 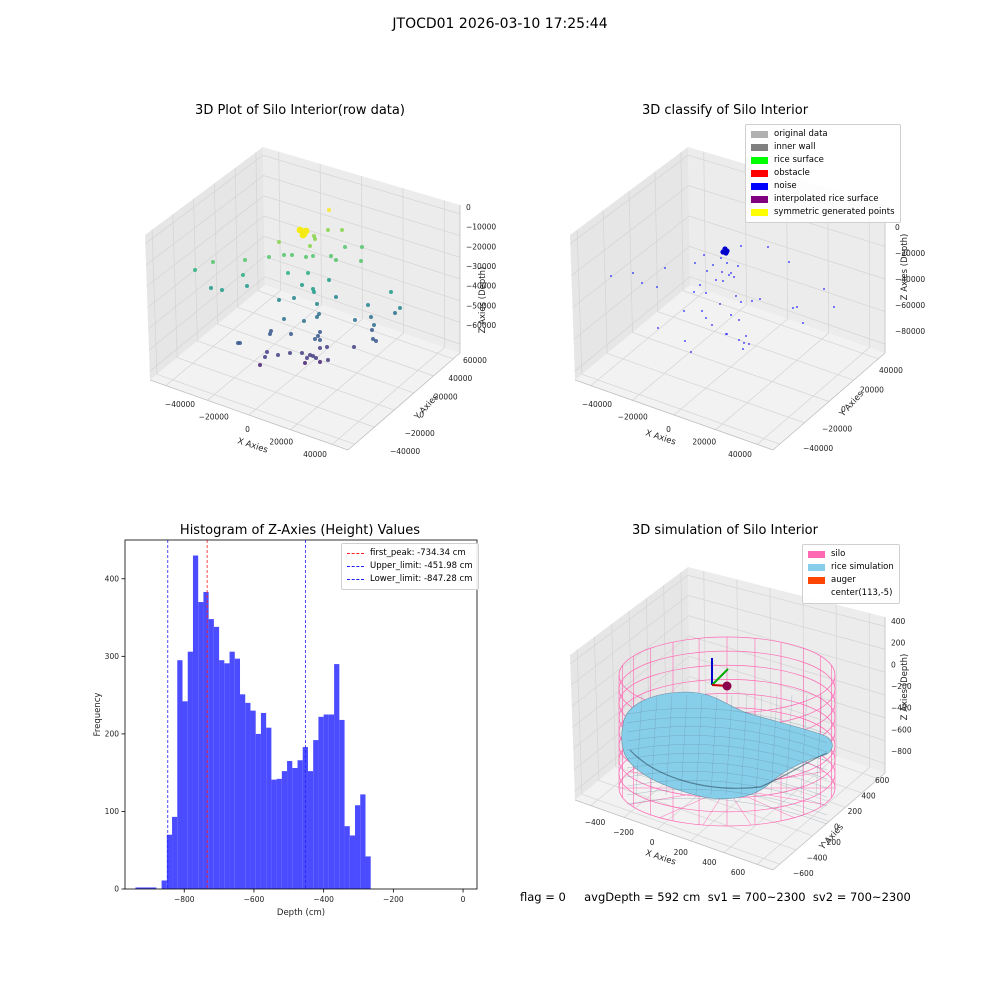 What do you see at coordinates (834, 212) in the screenshot?
I see `legend-label: symmetric generated points` at bounding box center [834, 212].